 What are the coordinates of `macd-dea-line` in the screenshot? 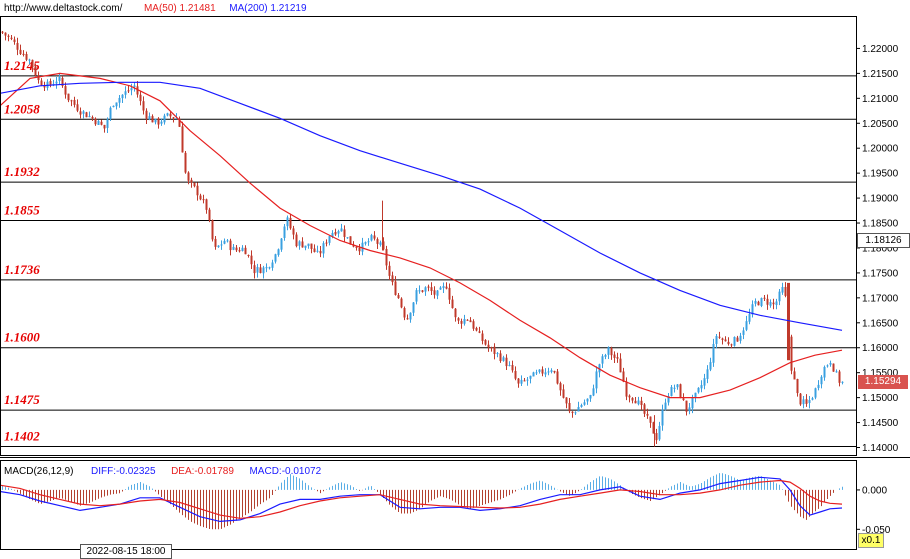 It's located at (421, 499).